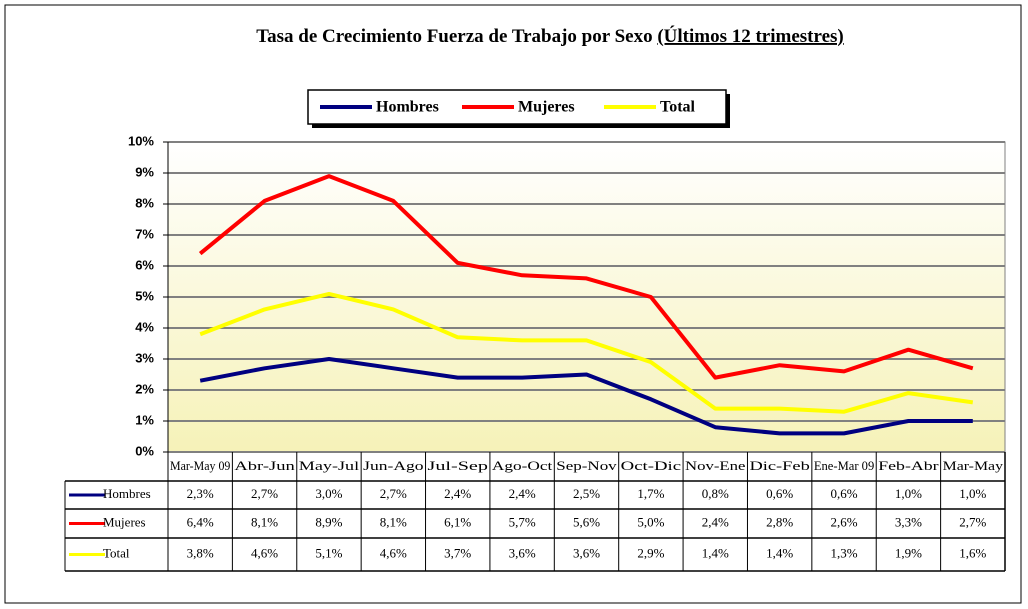 The width and height of the screenshot is (1028, 609). What do you see at coordinates (586, 493) in the screenshot?
I see `table-cell: 2,5%` at bounding box center [586, 493].